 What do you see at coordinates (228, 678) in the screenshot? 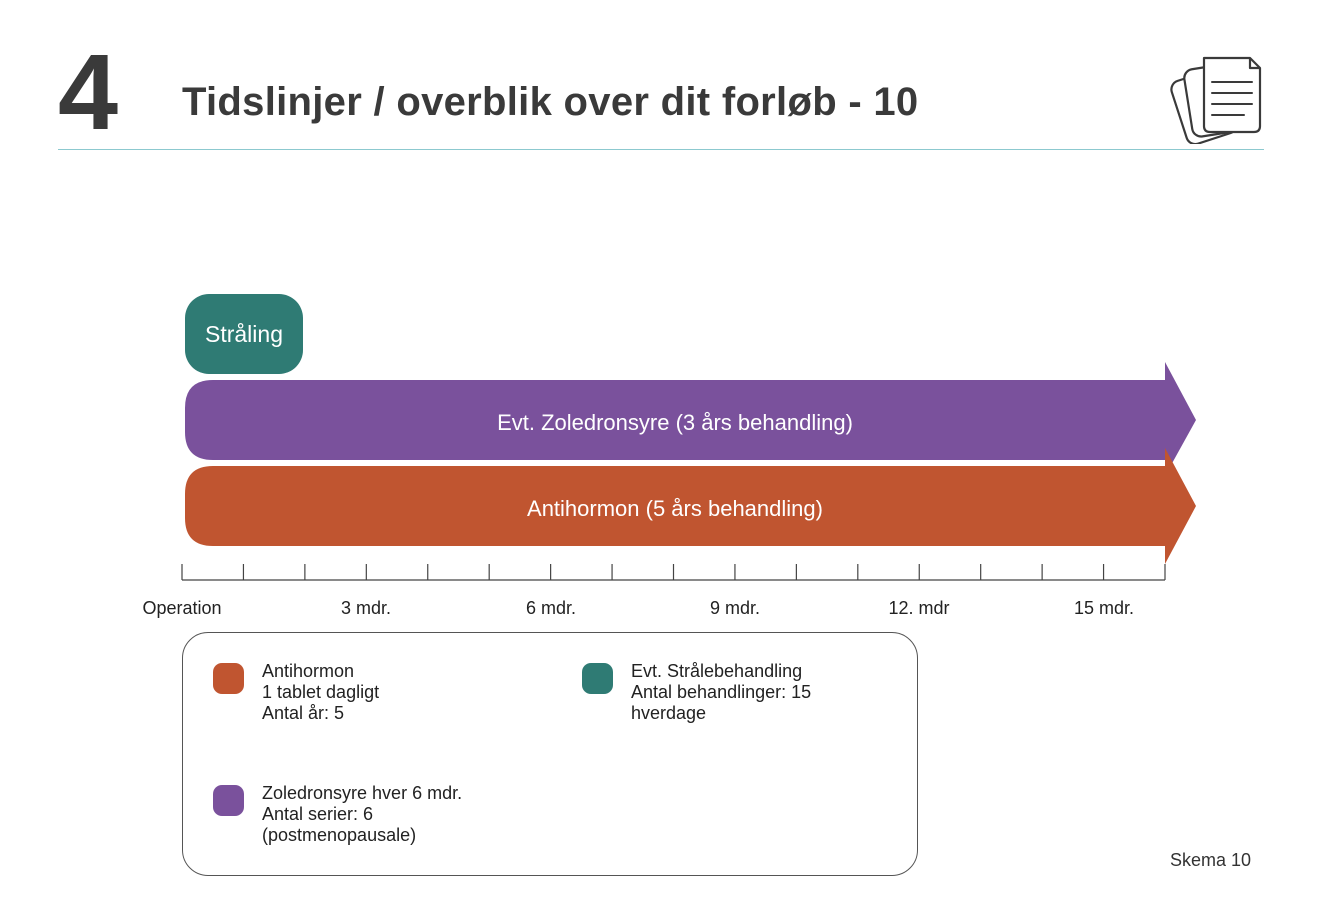
I see `legend-swatch-antihormon` at bounding box center [228, 678].